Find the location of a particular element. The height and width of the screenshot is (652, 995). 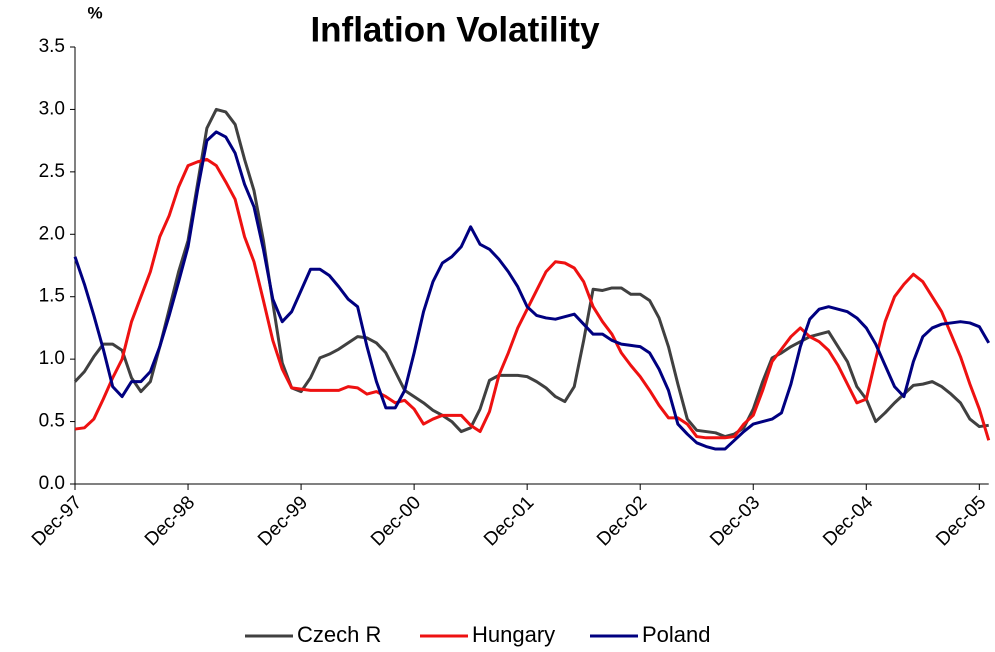

x-tick-label: Dec-00 is located at coordinates (396, 521).